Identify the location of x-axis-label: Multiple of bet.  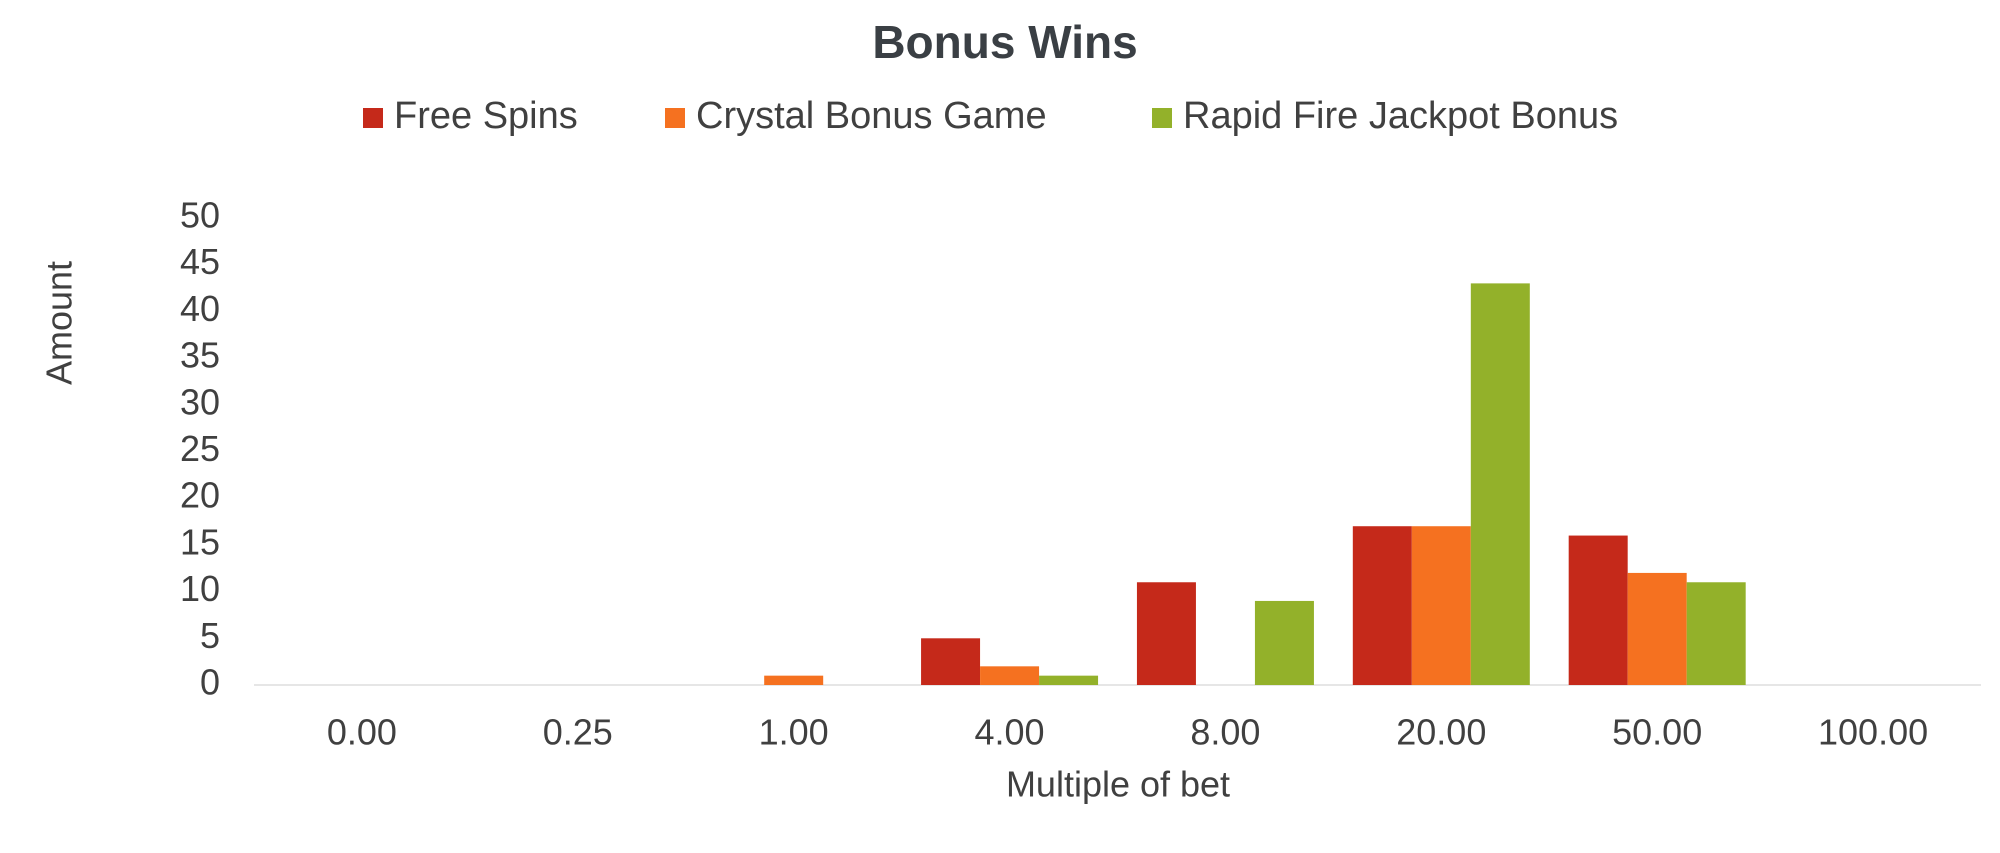
(1118, 784).